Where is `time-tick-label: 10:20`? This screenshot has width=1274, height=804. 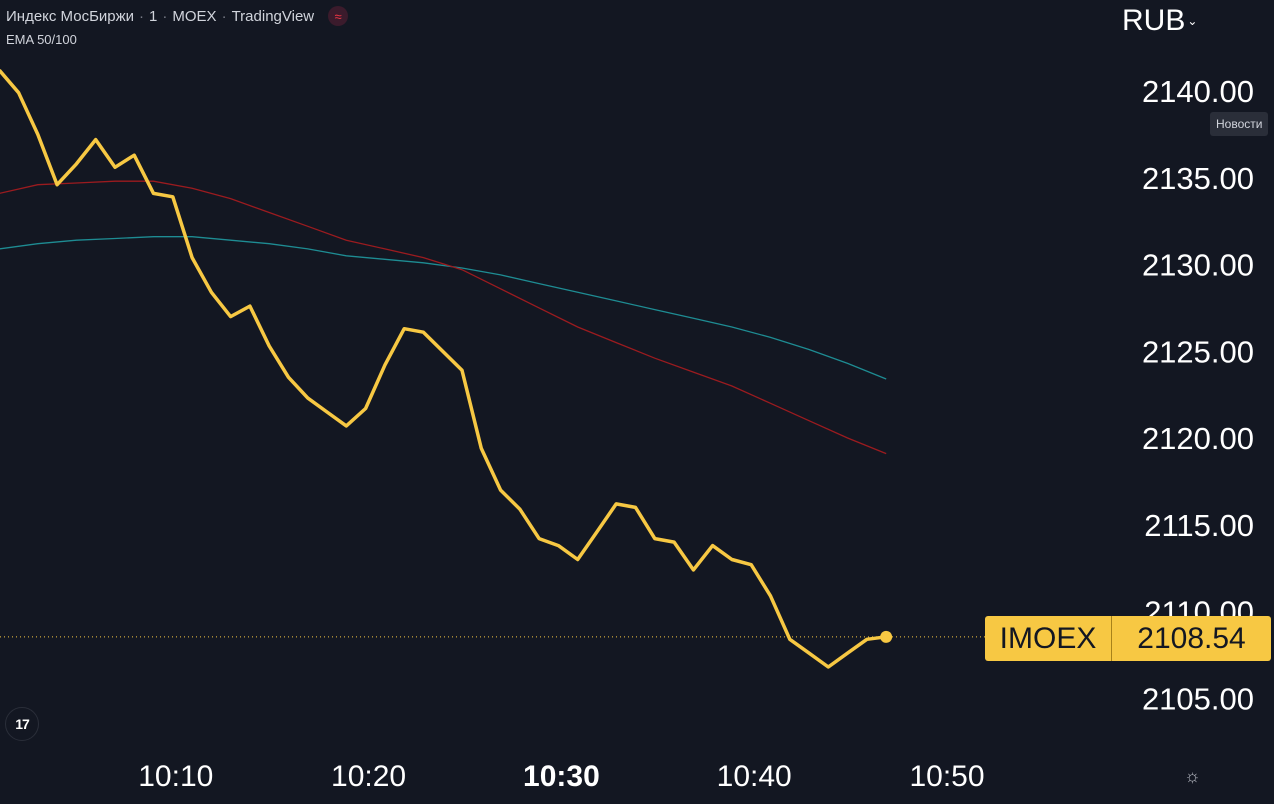
time-tick-label: 10:20 is located at coordinates (368, 776).